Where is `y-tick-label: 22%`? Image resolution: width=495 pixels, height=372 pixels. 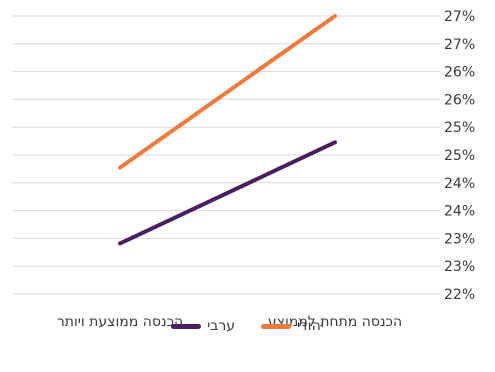
y-tick-label: 22% is located at coordinates (459, 295).